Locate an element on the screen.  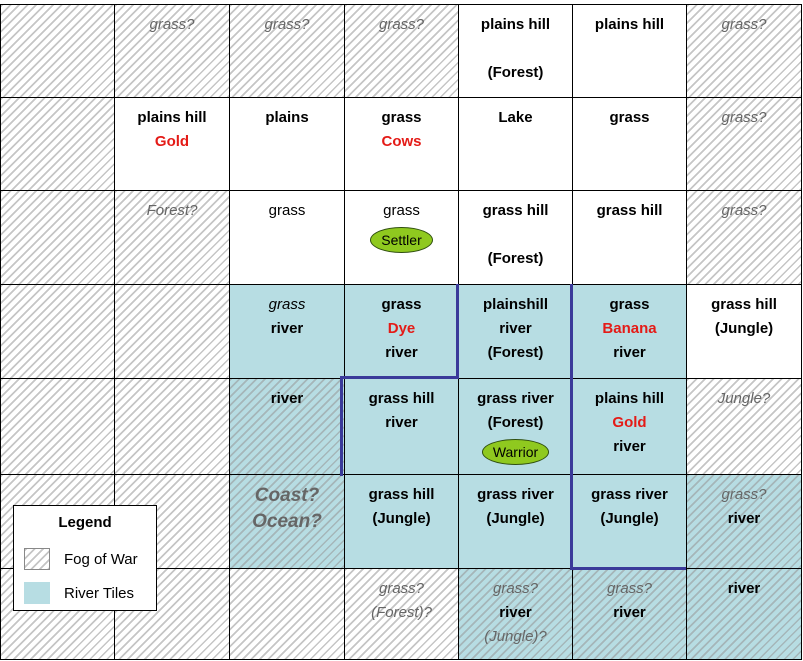
map-tile: grass Dye river is located at coordinates (401, 331).